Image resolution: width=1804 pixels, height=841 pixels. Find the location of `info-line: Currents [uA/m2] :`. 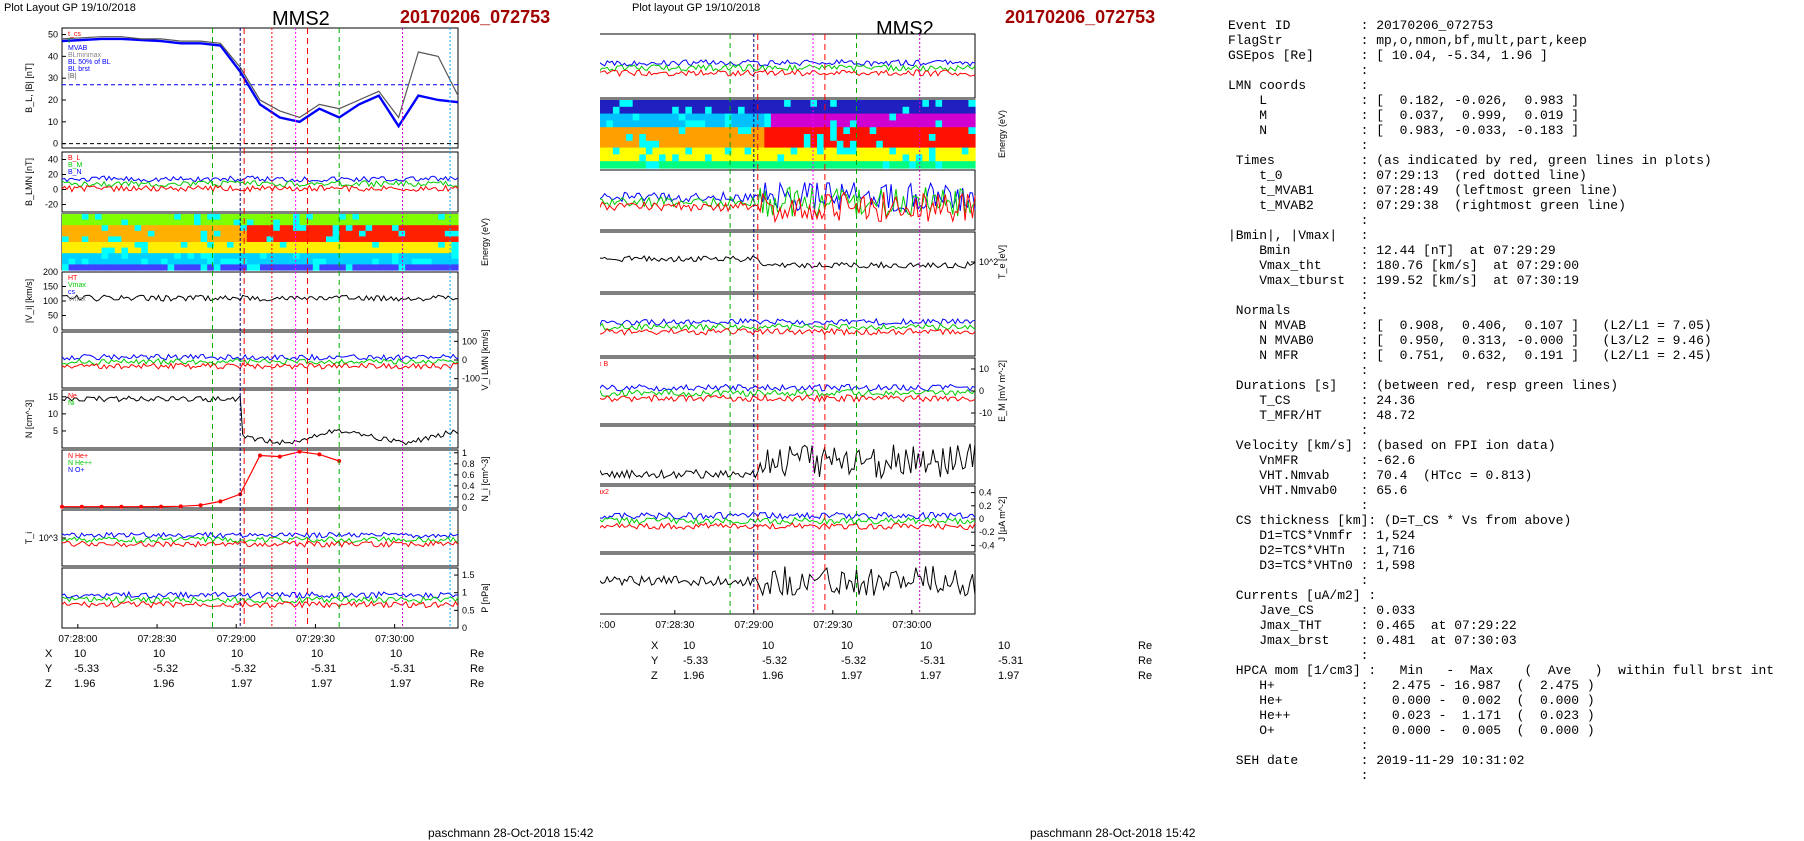

info-line: Currents [uA/m2] : is located at coordinates (1302, 595).